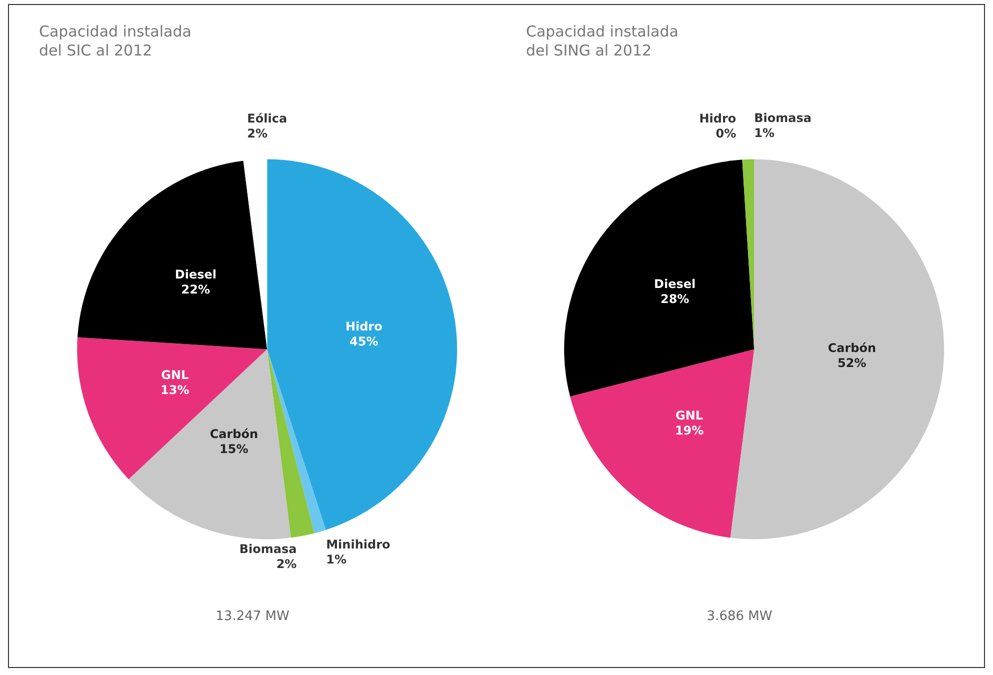 Image resolution: width=993 pixels, height=675 pixels. Describe the element at coordinates (234, 449) in the screenshot. I see `data-label: 15%` at that location.